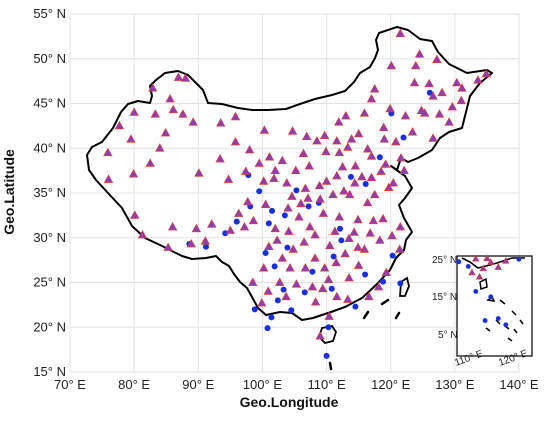  I want to click on x-tick-label: 70° E, so click(70, 384).